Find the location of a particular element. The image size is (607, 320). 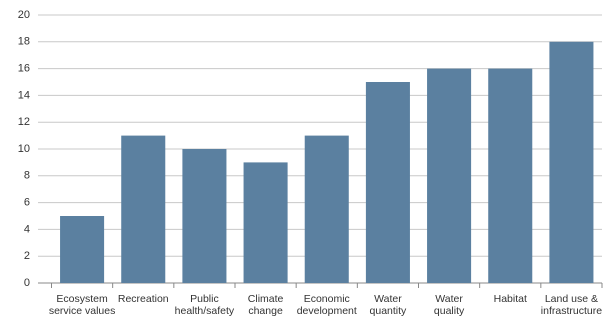

y-tick-label: 12 is located at coordinates (24, 122).